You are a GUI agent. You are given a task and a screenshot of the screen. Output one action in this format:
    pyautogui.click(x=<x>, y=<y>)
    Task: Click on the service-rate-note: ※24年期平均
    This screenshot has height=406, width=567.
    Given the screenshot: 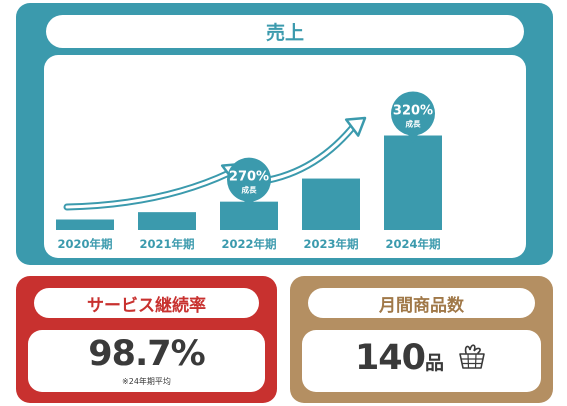 What is the action you would take?
    pyautogui.click(x=146, y=381)
    